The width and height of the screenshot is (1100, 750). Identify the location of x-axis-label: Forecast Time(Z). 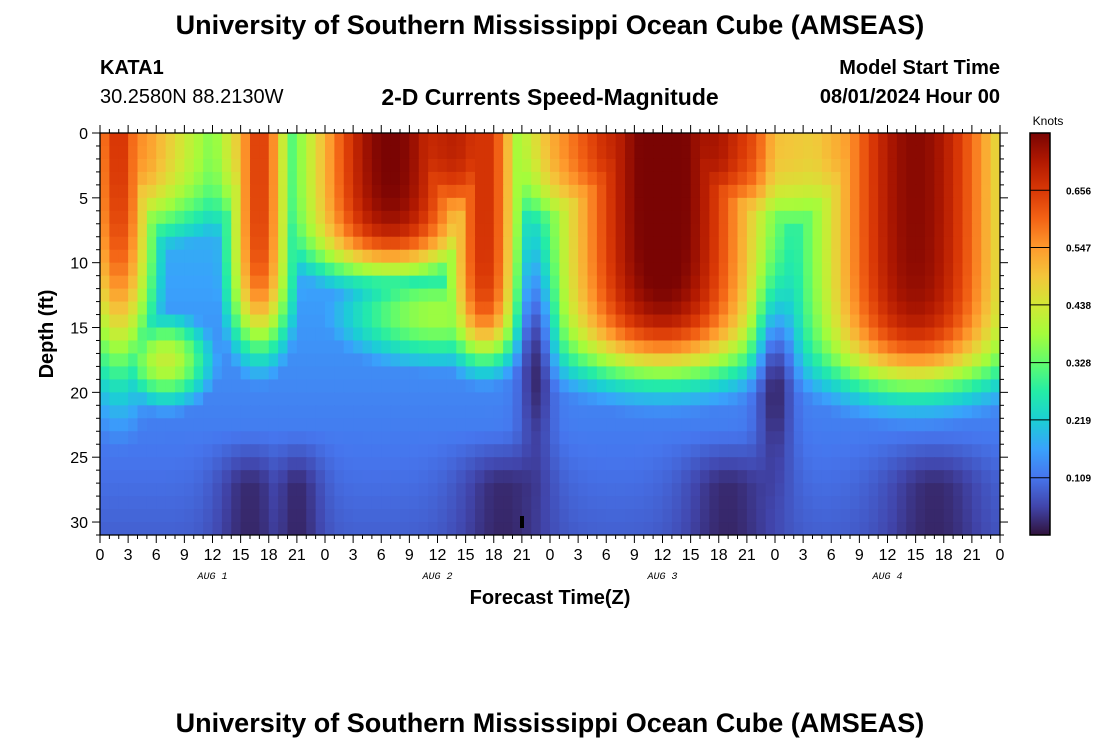
(550, 598).